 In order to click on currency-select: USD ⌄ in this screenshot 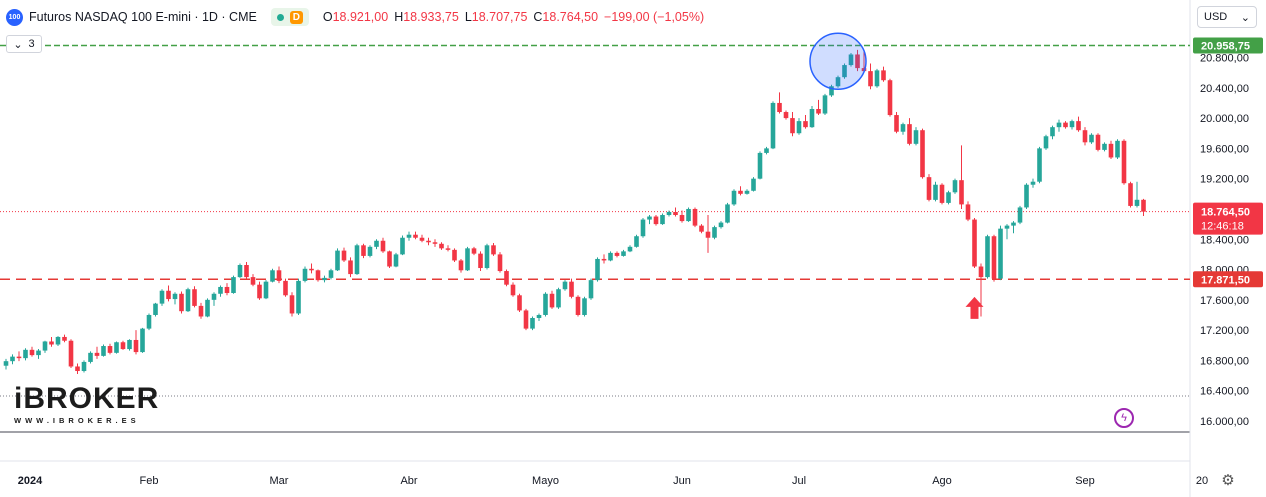, I will do `click(1227, 17)`.